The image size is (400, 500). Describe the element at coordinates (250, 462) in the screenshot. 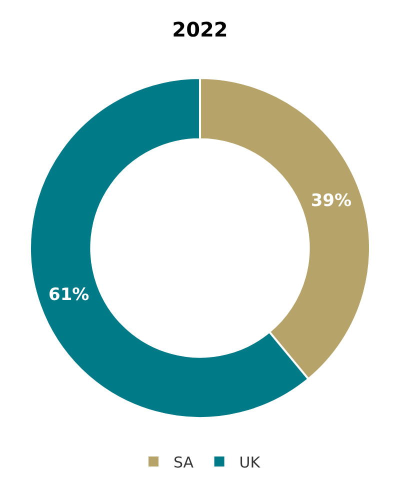

I see `legend-label: UK` at that location.